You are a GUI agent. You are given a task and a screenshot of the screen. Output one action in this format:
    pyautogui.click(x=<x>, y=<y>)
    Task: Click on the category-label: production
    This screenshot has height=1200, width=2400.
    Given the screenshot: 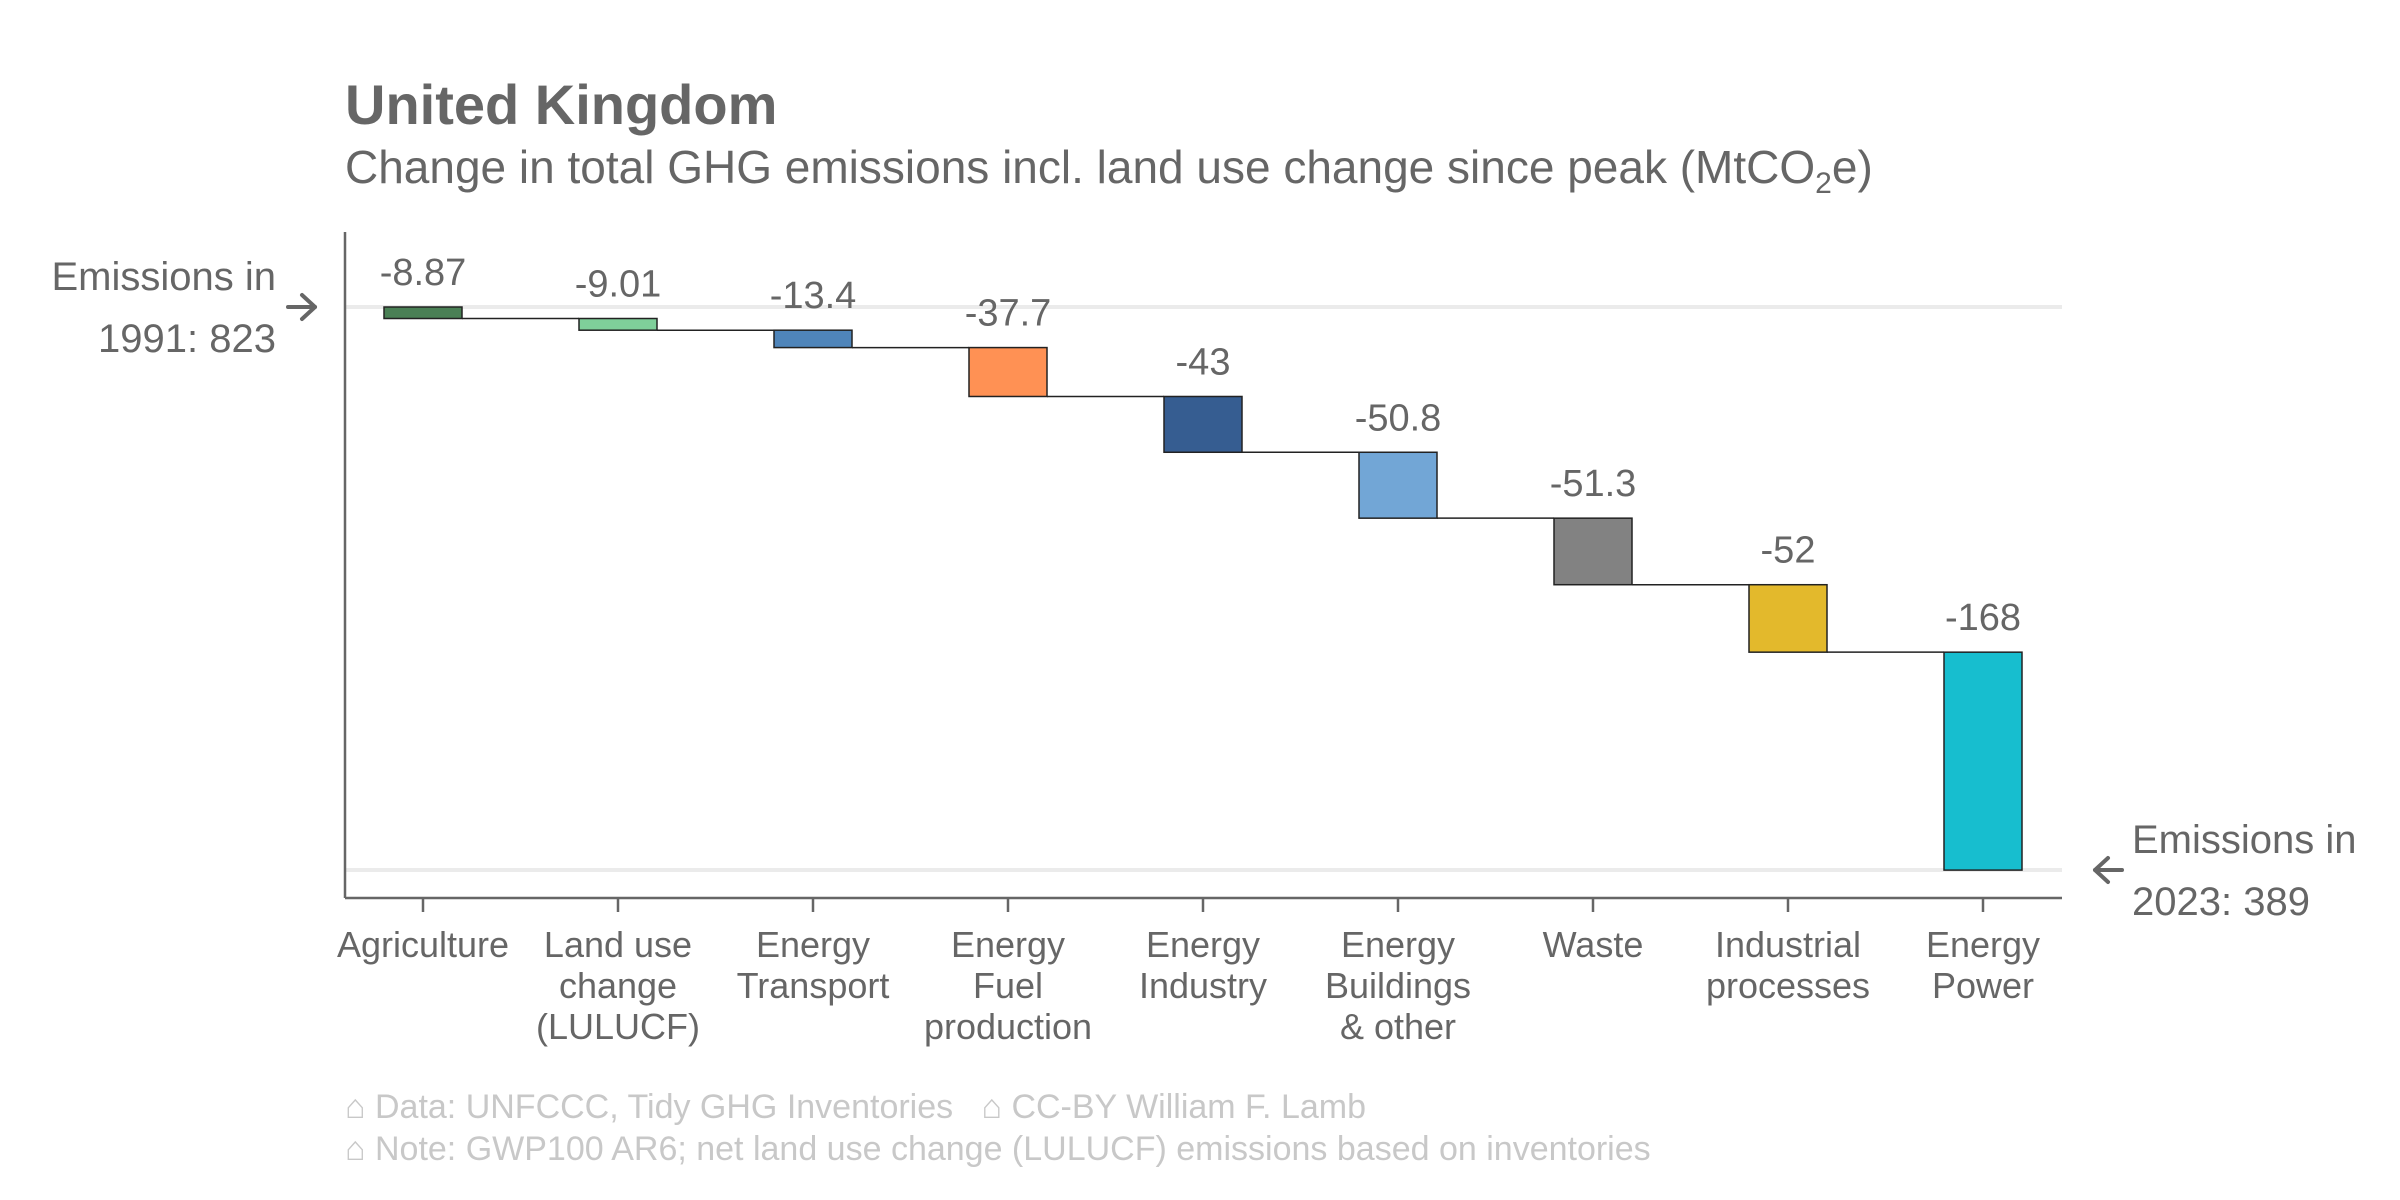 What is the action you would take?
    pyautogui.click(x=1008, y=1026)
    